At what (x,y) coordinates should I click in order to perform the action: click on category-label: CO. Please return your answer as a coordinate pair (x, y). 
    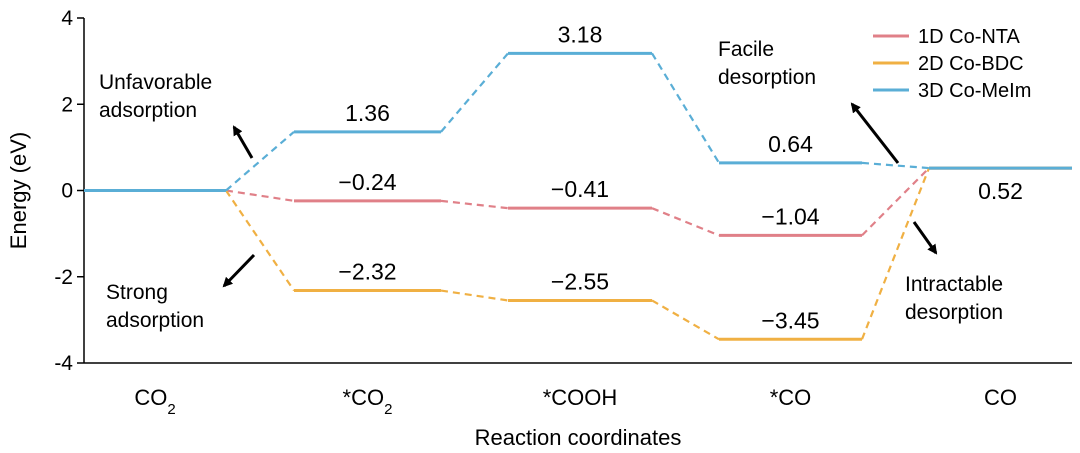
    Looking at the image, I should click on (1000, 397).